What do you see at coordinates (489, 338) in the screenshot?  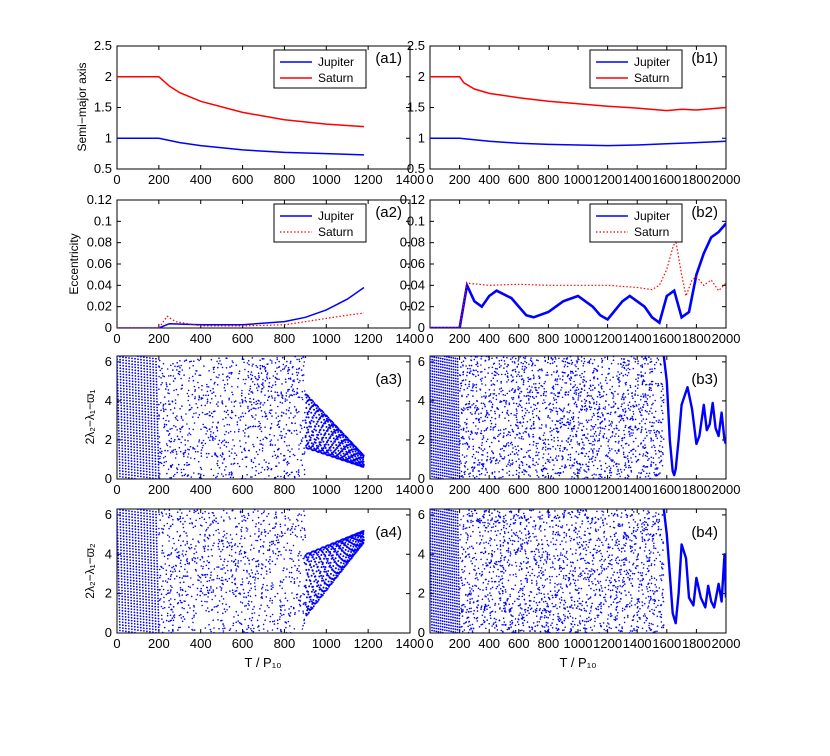 I see `x-tick-label: 400` at bounding box center [489, 338].